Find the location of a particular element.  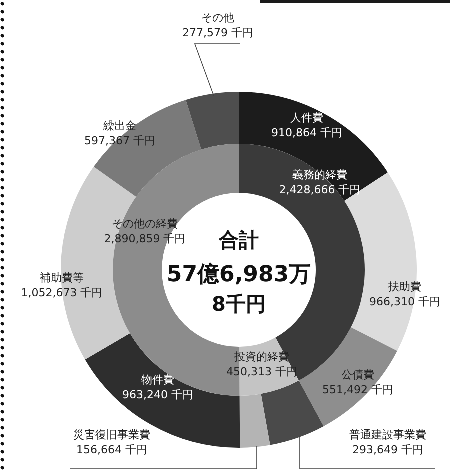

data-label: 2,428,666 千円 is located at coordinates (320, 189).